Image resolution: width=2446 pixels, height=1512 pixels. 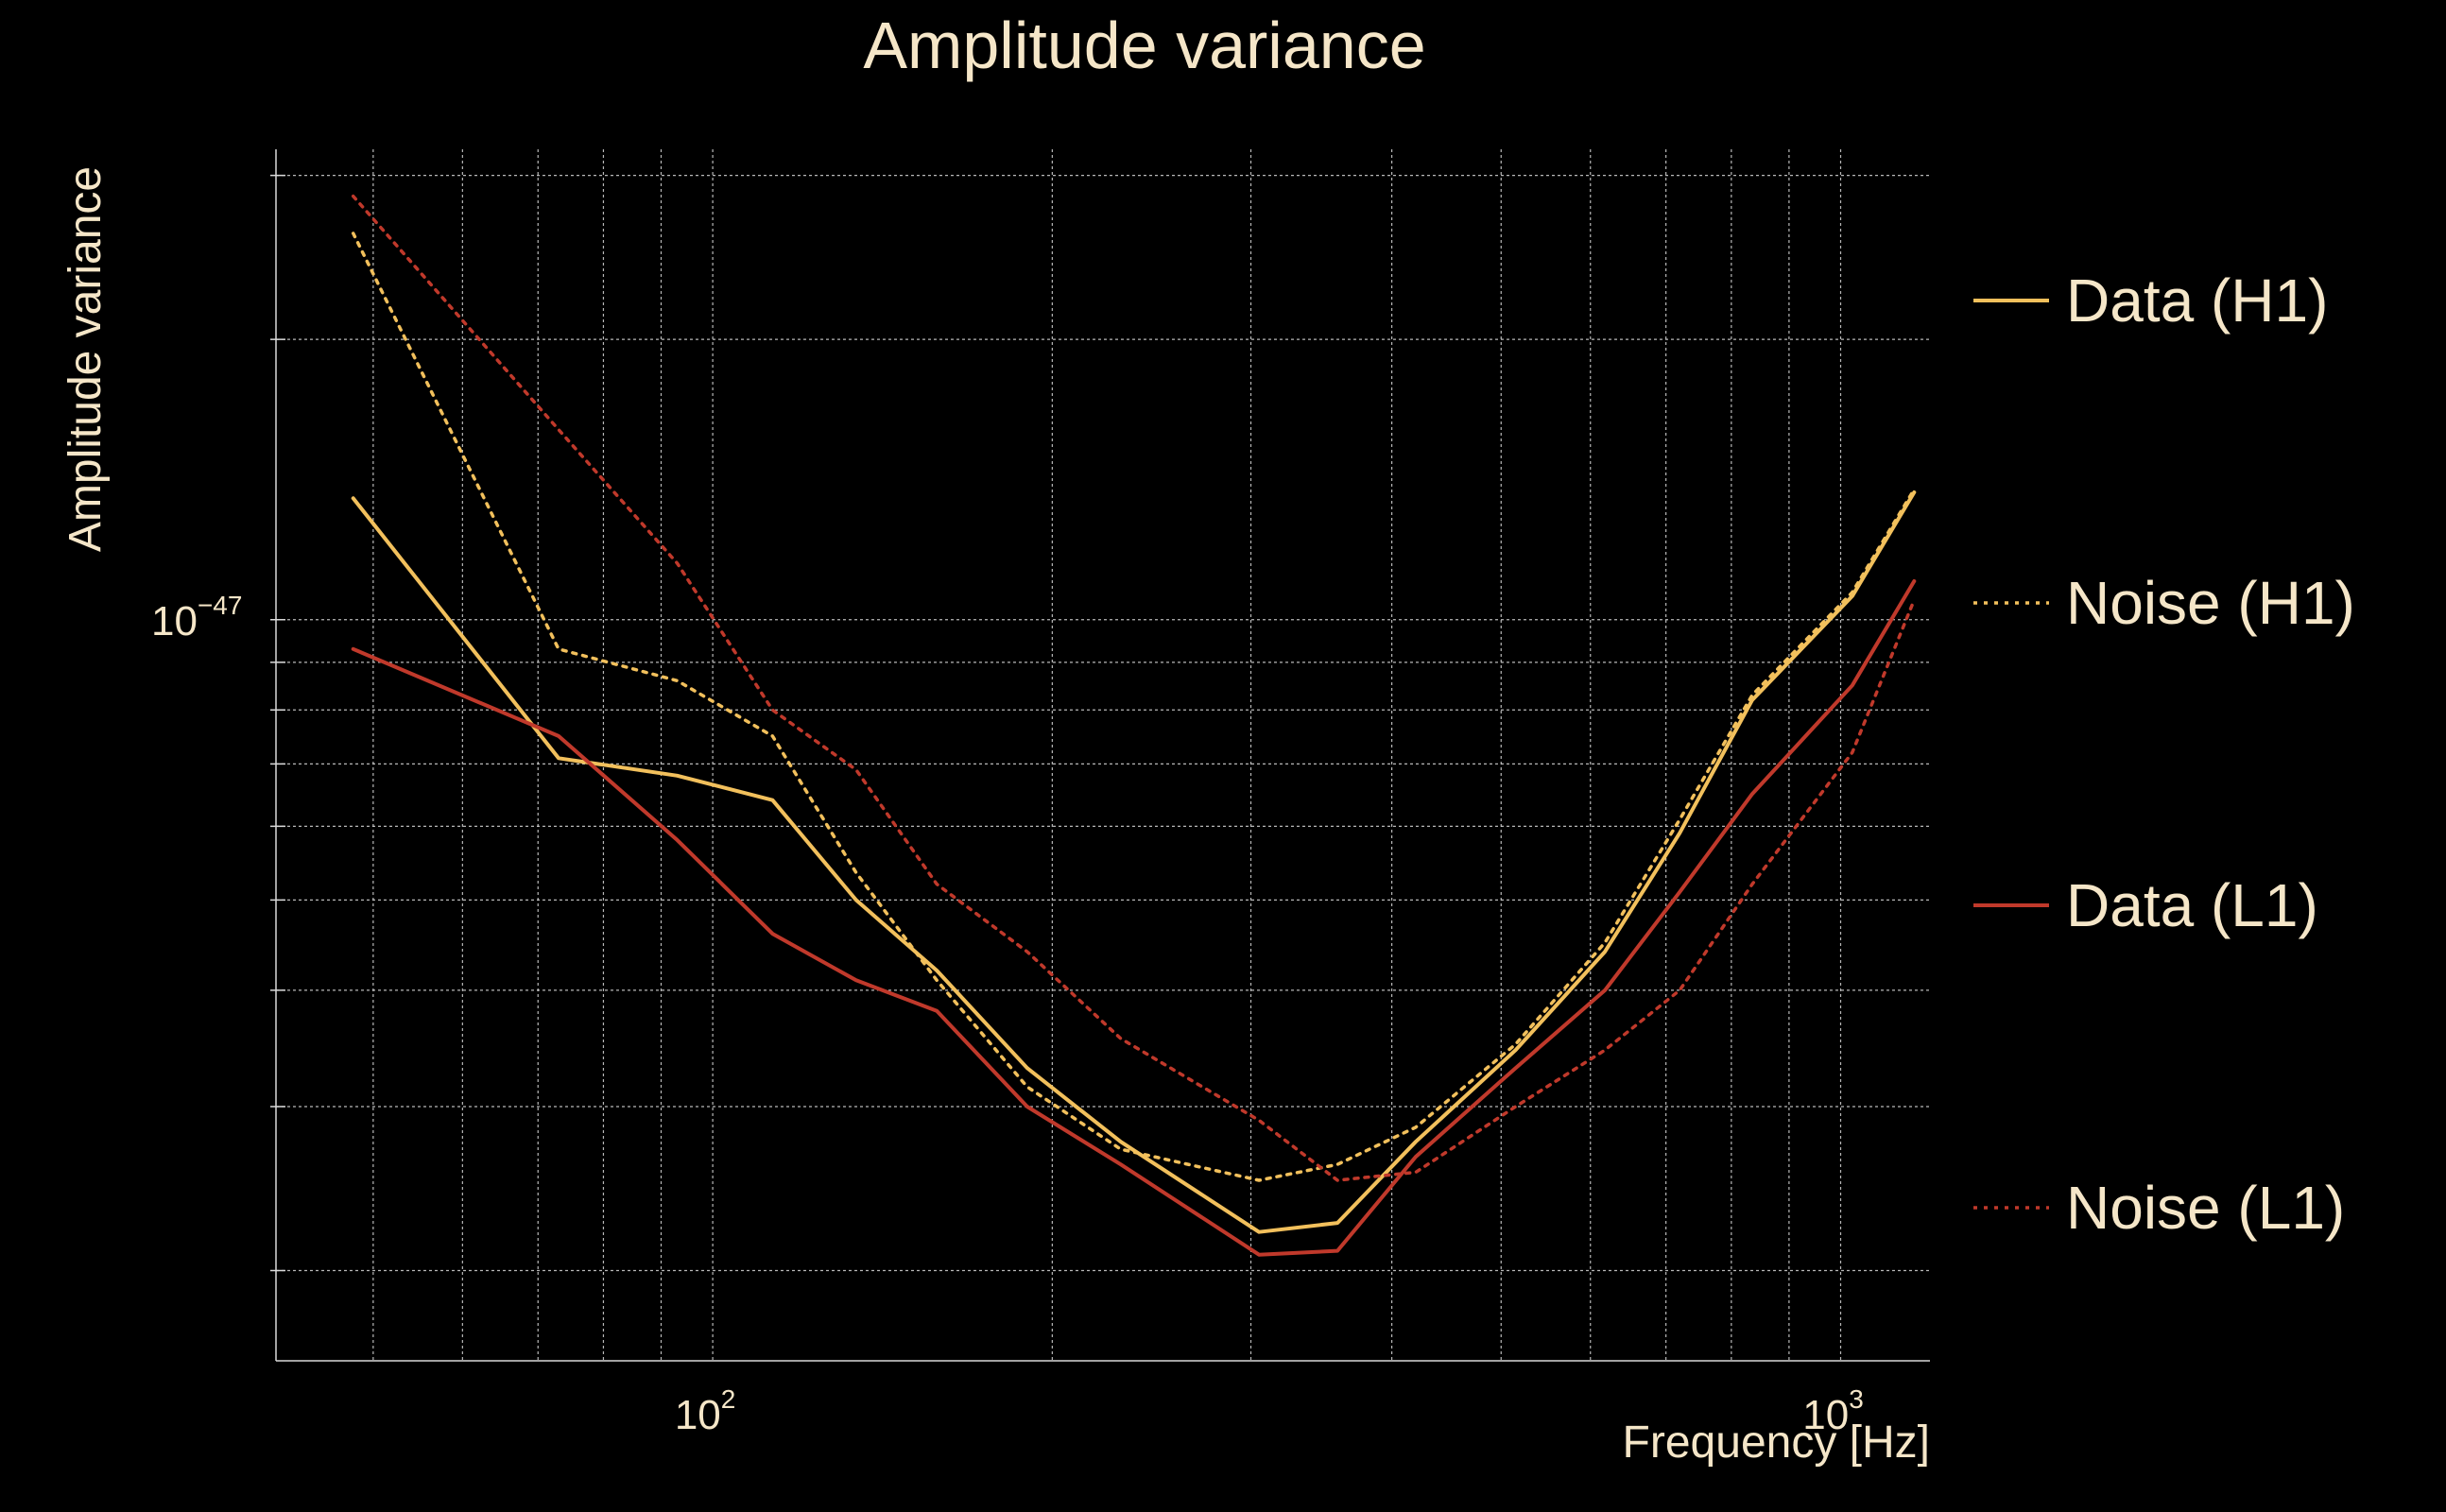 What do you see at coordinates (1833, 1411) in the screenshot?
I see `x-tick-label: 10³` at bounding box center [1833, 1411].